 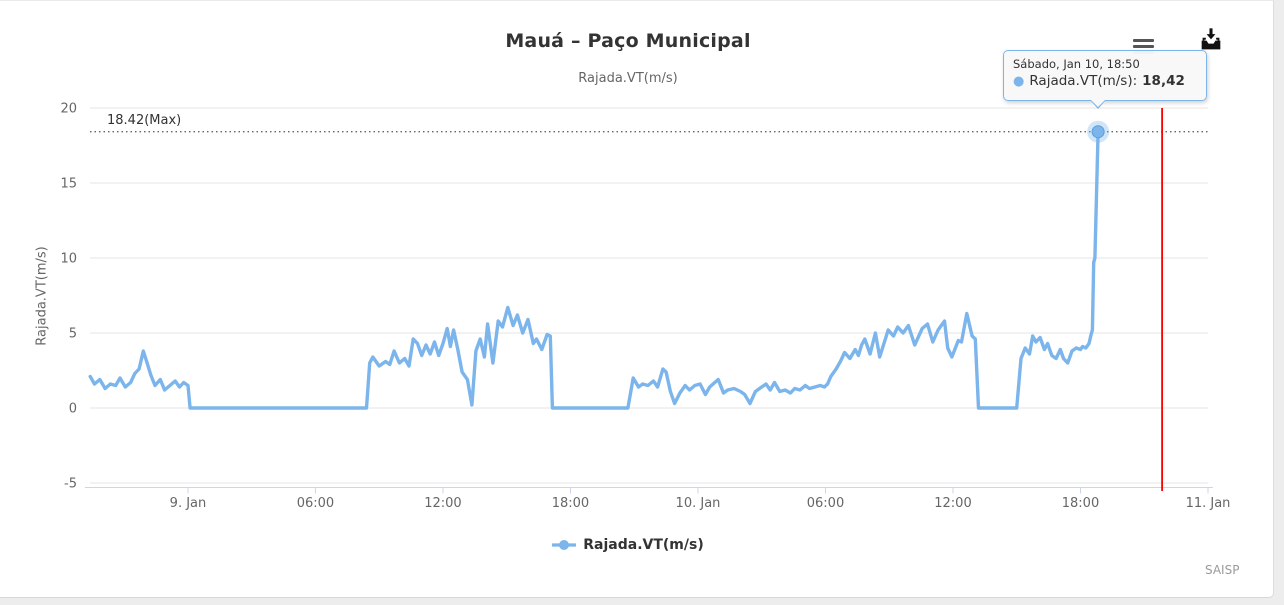 I want to click on legend-label: Rajada.VT(m/s), so click(x=643, y=545).